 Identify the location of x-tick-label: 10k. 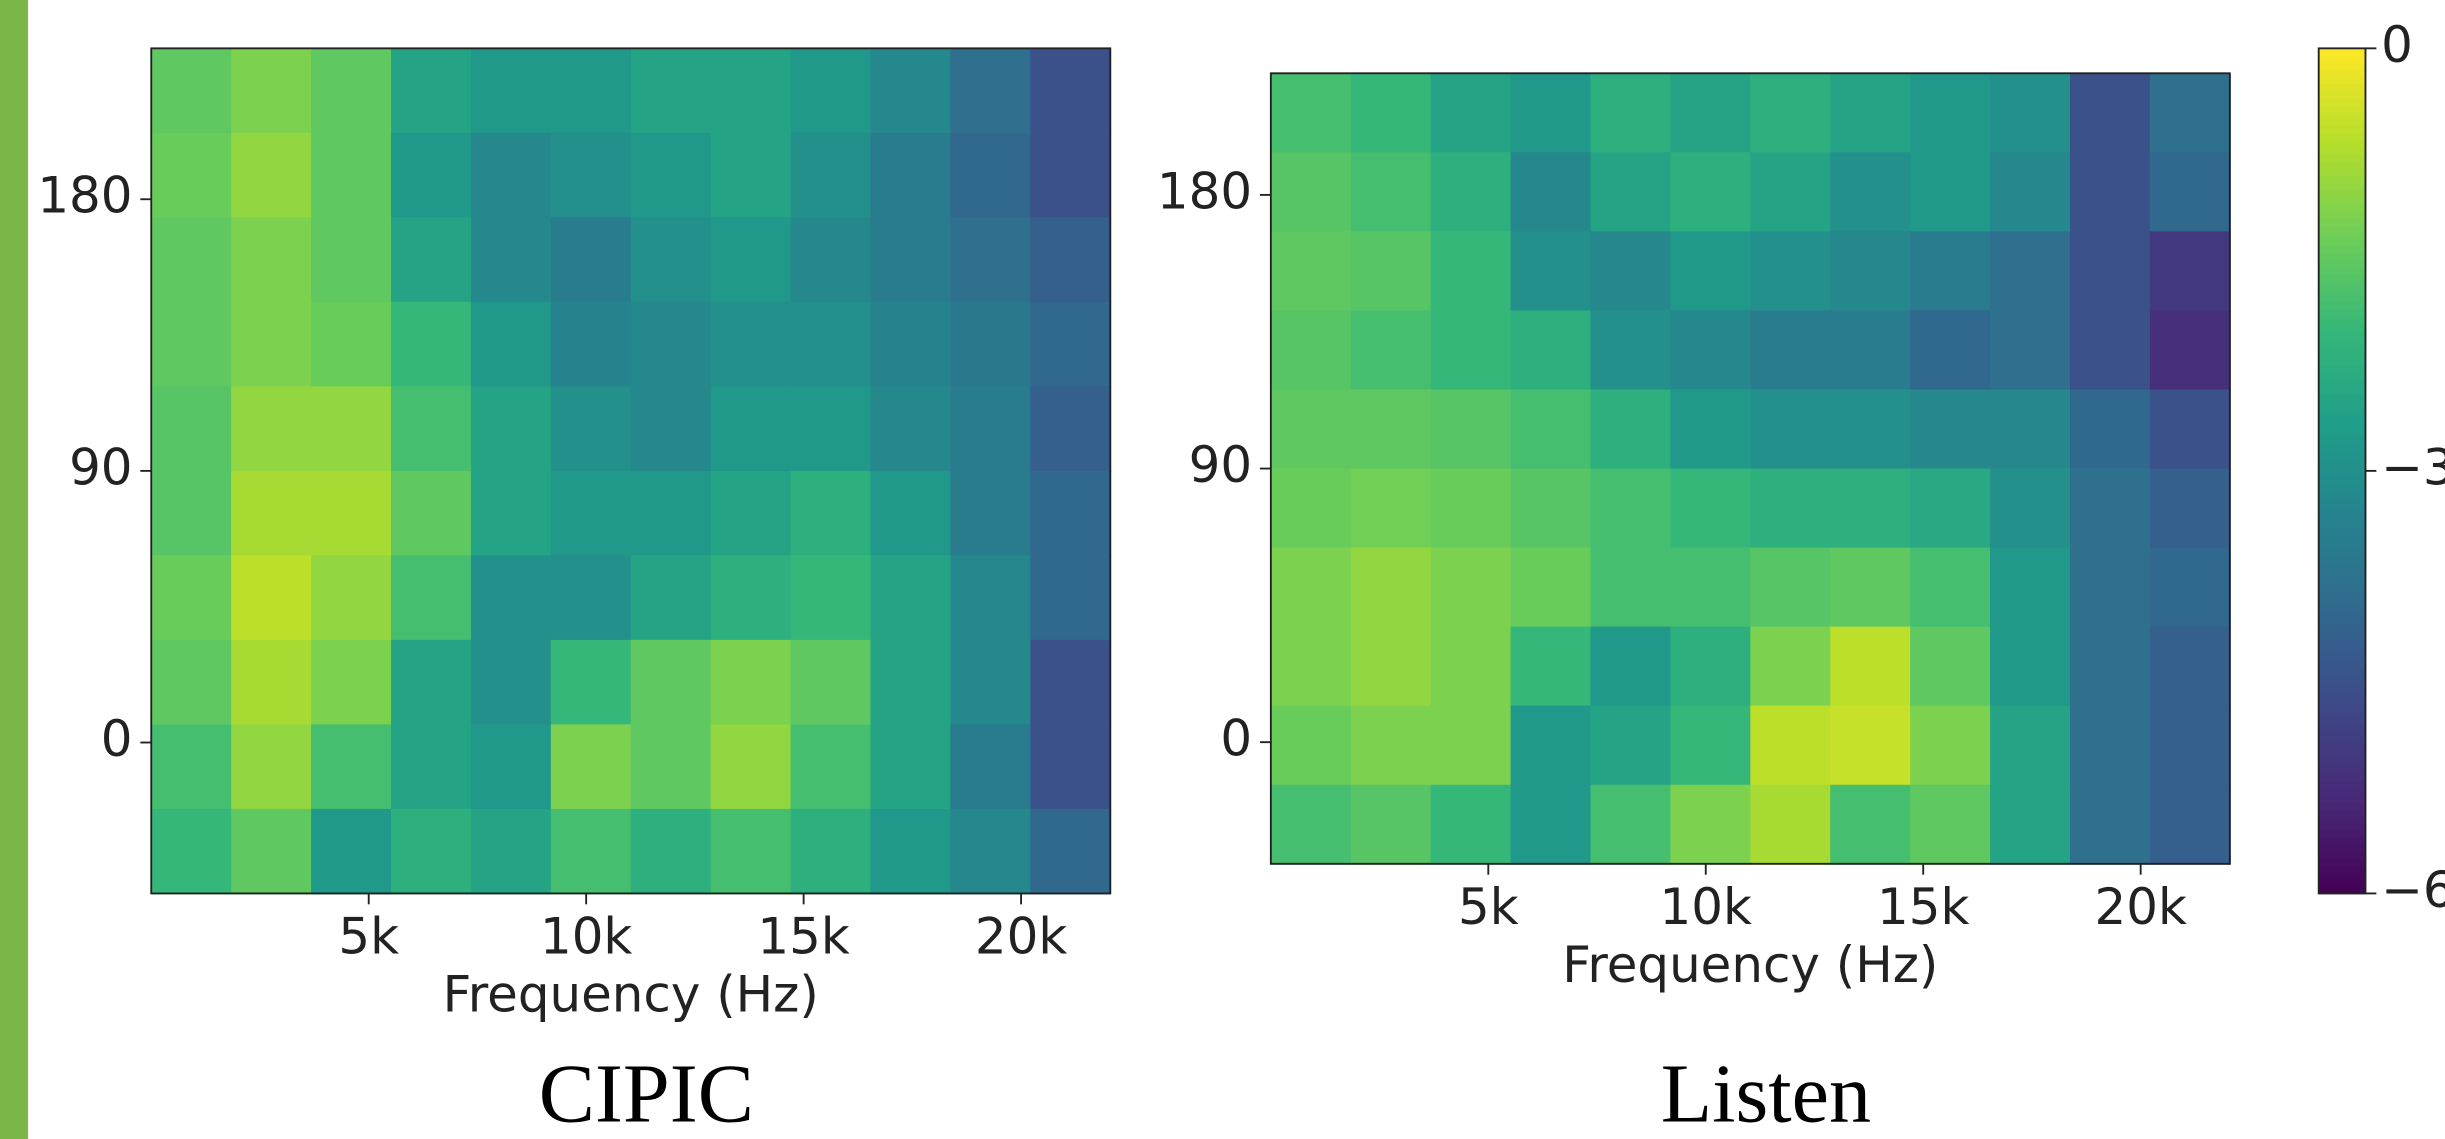
(586, 937).